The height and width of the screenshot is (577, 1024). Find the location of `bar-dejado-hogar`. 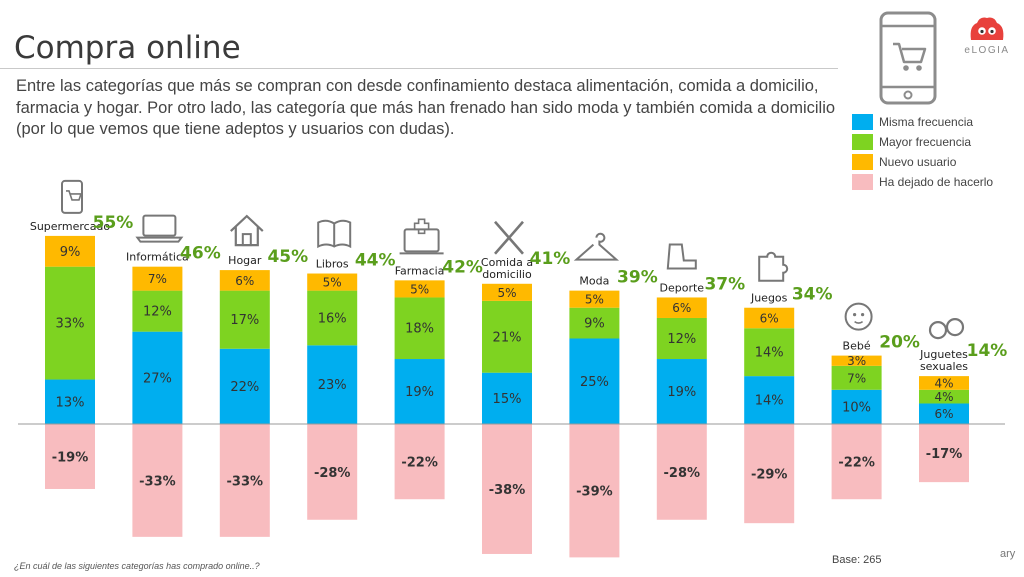

bar-dejado-hogar is located at coordinates (244, 480).